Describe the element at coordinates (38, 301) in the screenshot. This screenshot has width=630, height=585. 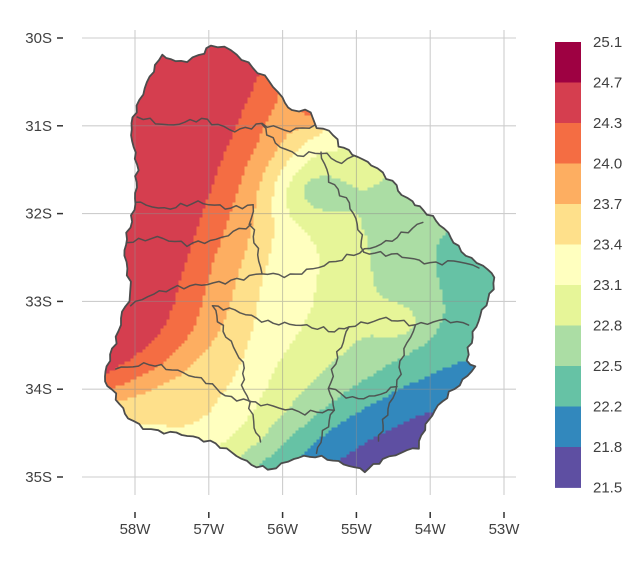
I see `y-axis-tick-label: 33S` at that location.